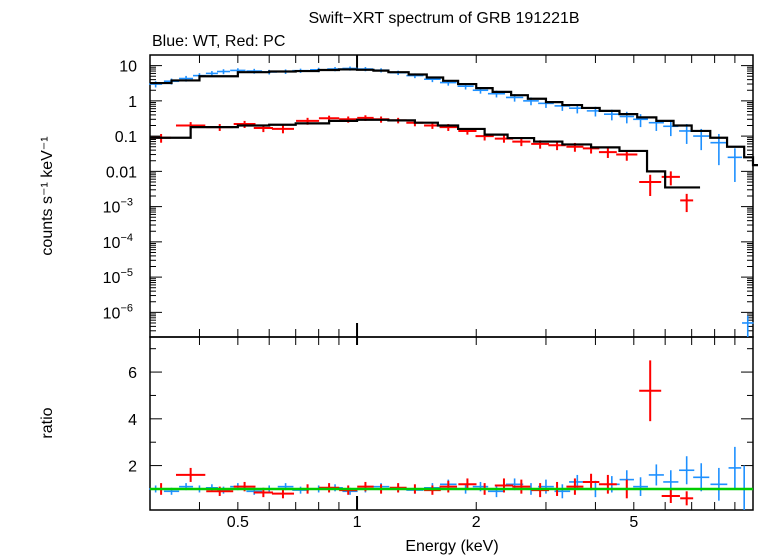 This screenshot has height=556, width=758. Describe the element at coordinates (121, 172) in the screenshot. I see `y-tick-label: 0.01` at that location.